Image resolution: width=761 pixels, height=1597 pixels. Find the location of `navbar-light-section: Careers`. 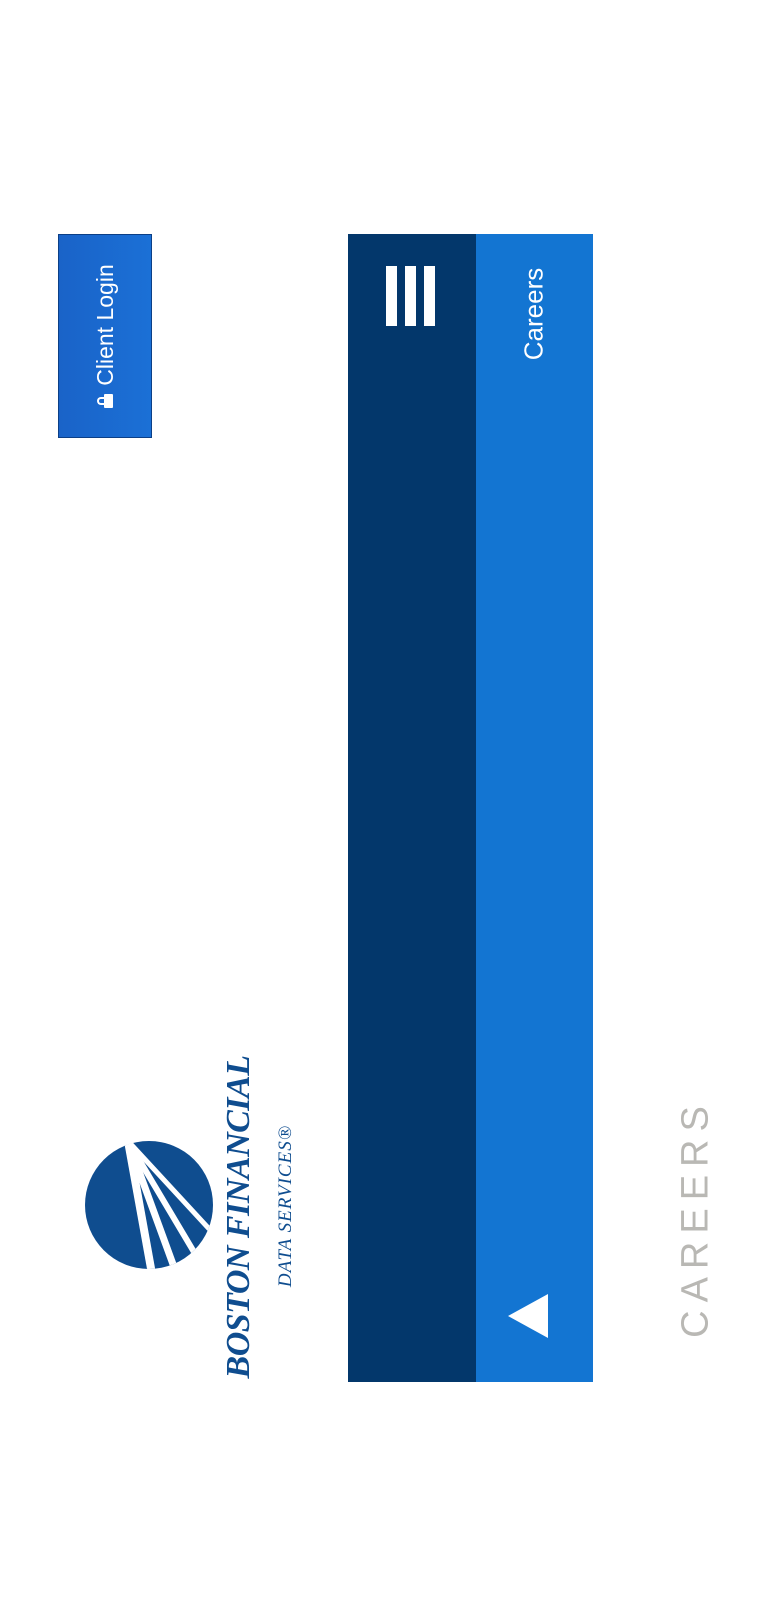

navbar-light-section: Careers is located at coordinates (534, 808).